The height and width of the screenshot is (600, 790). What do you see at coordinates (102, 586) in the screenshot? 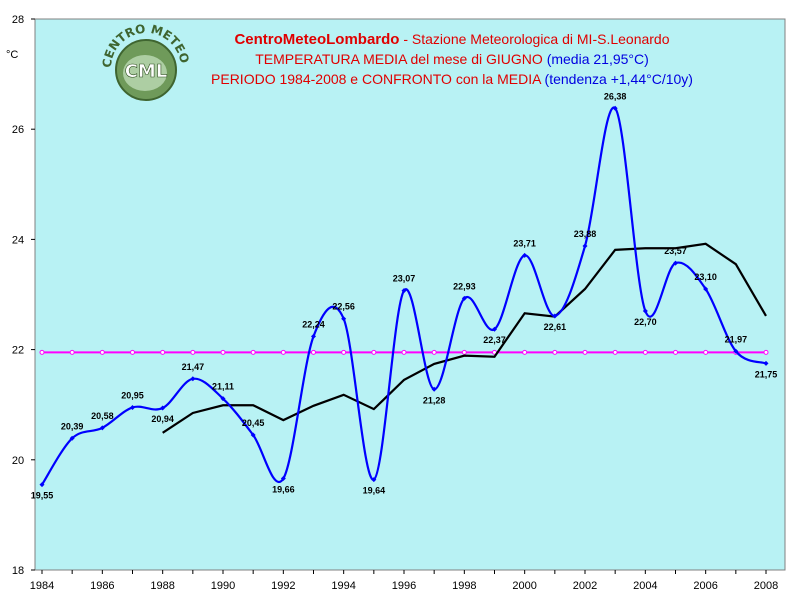
I see `x-tick-label: 1986` at bounding box center [102, 586].